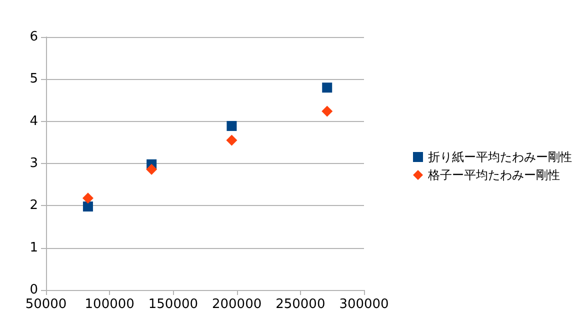 The height and width of the screenshot is (332, 587). Describe the element at coordinates (364, 304) in the screenshot. I see `x-tick-label: 300000` at that location.